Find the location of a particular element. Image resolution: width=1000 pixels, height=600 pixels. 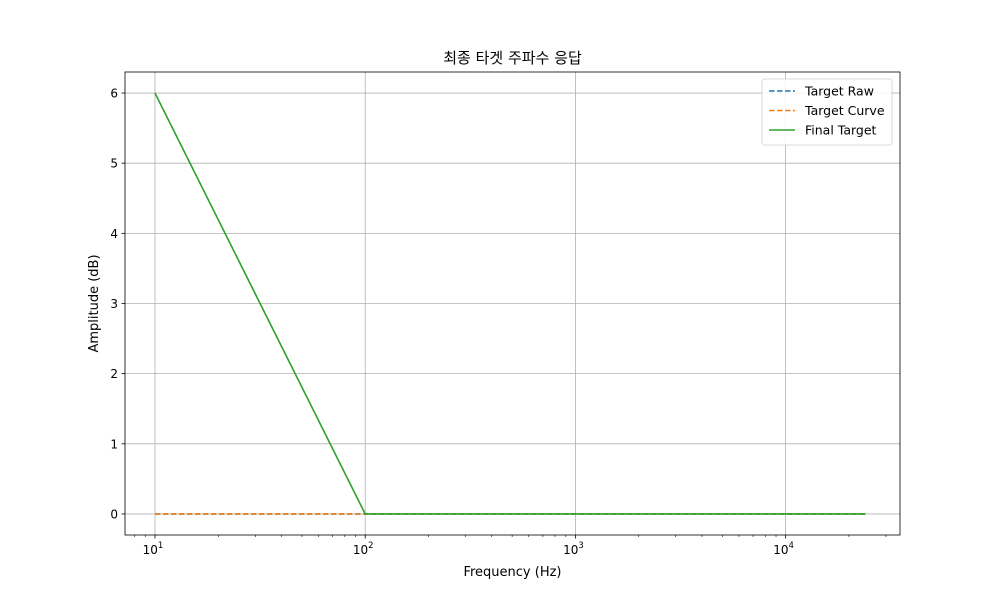

y-tick-label: 6 is located at coordinates (114, 94).